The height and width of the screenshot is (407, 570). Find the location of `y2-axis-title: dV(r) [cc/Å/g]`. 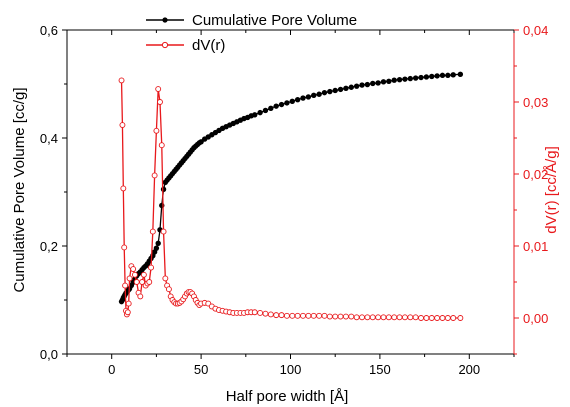

y2-axis-title: dV(r) [cc/Å/g] is located at coordinates (551, 190).